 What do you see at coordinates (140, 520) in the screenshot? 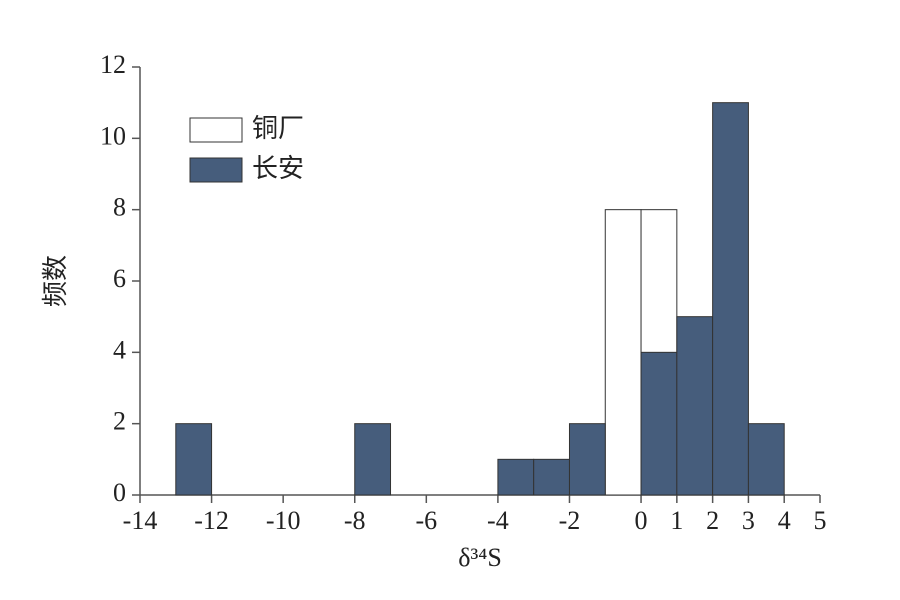
I see `x-tick-label: -14` at bounding box center [140, 520].